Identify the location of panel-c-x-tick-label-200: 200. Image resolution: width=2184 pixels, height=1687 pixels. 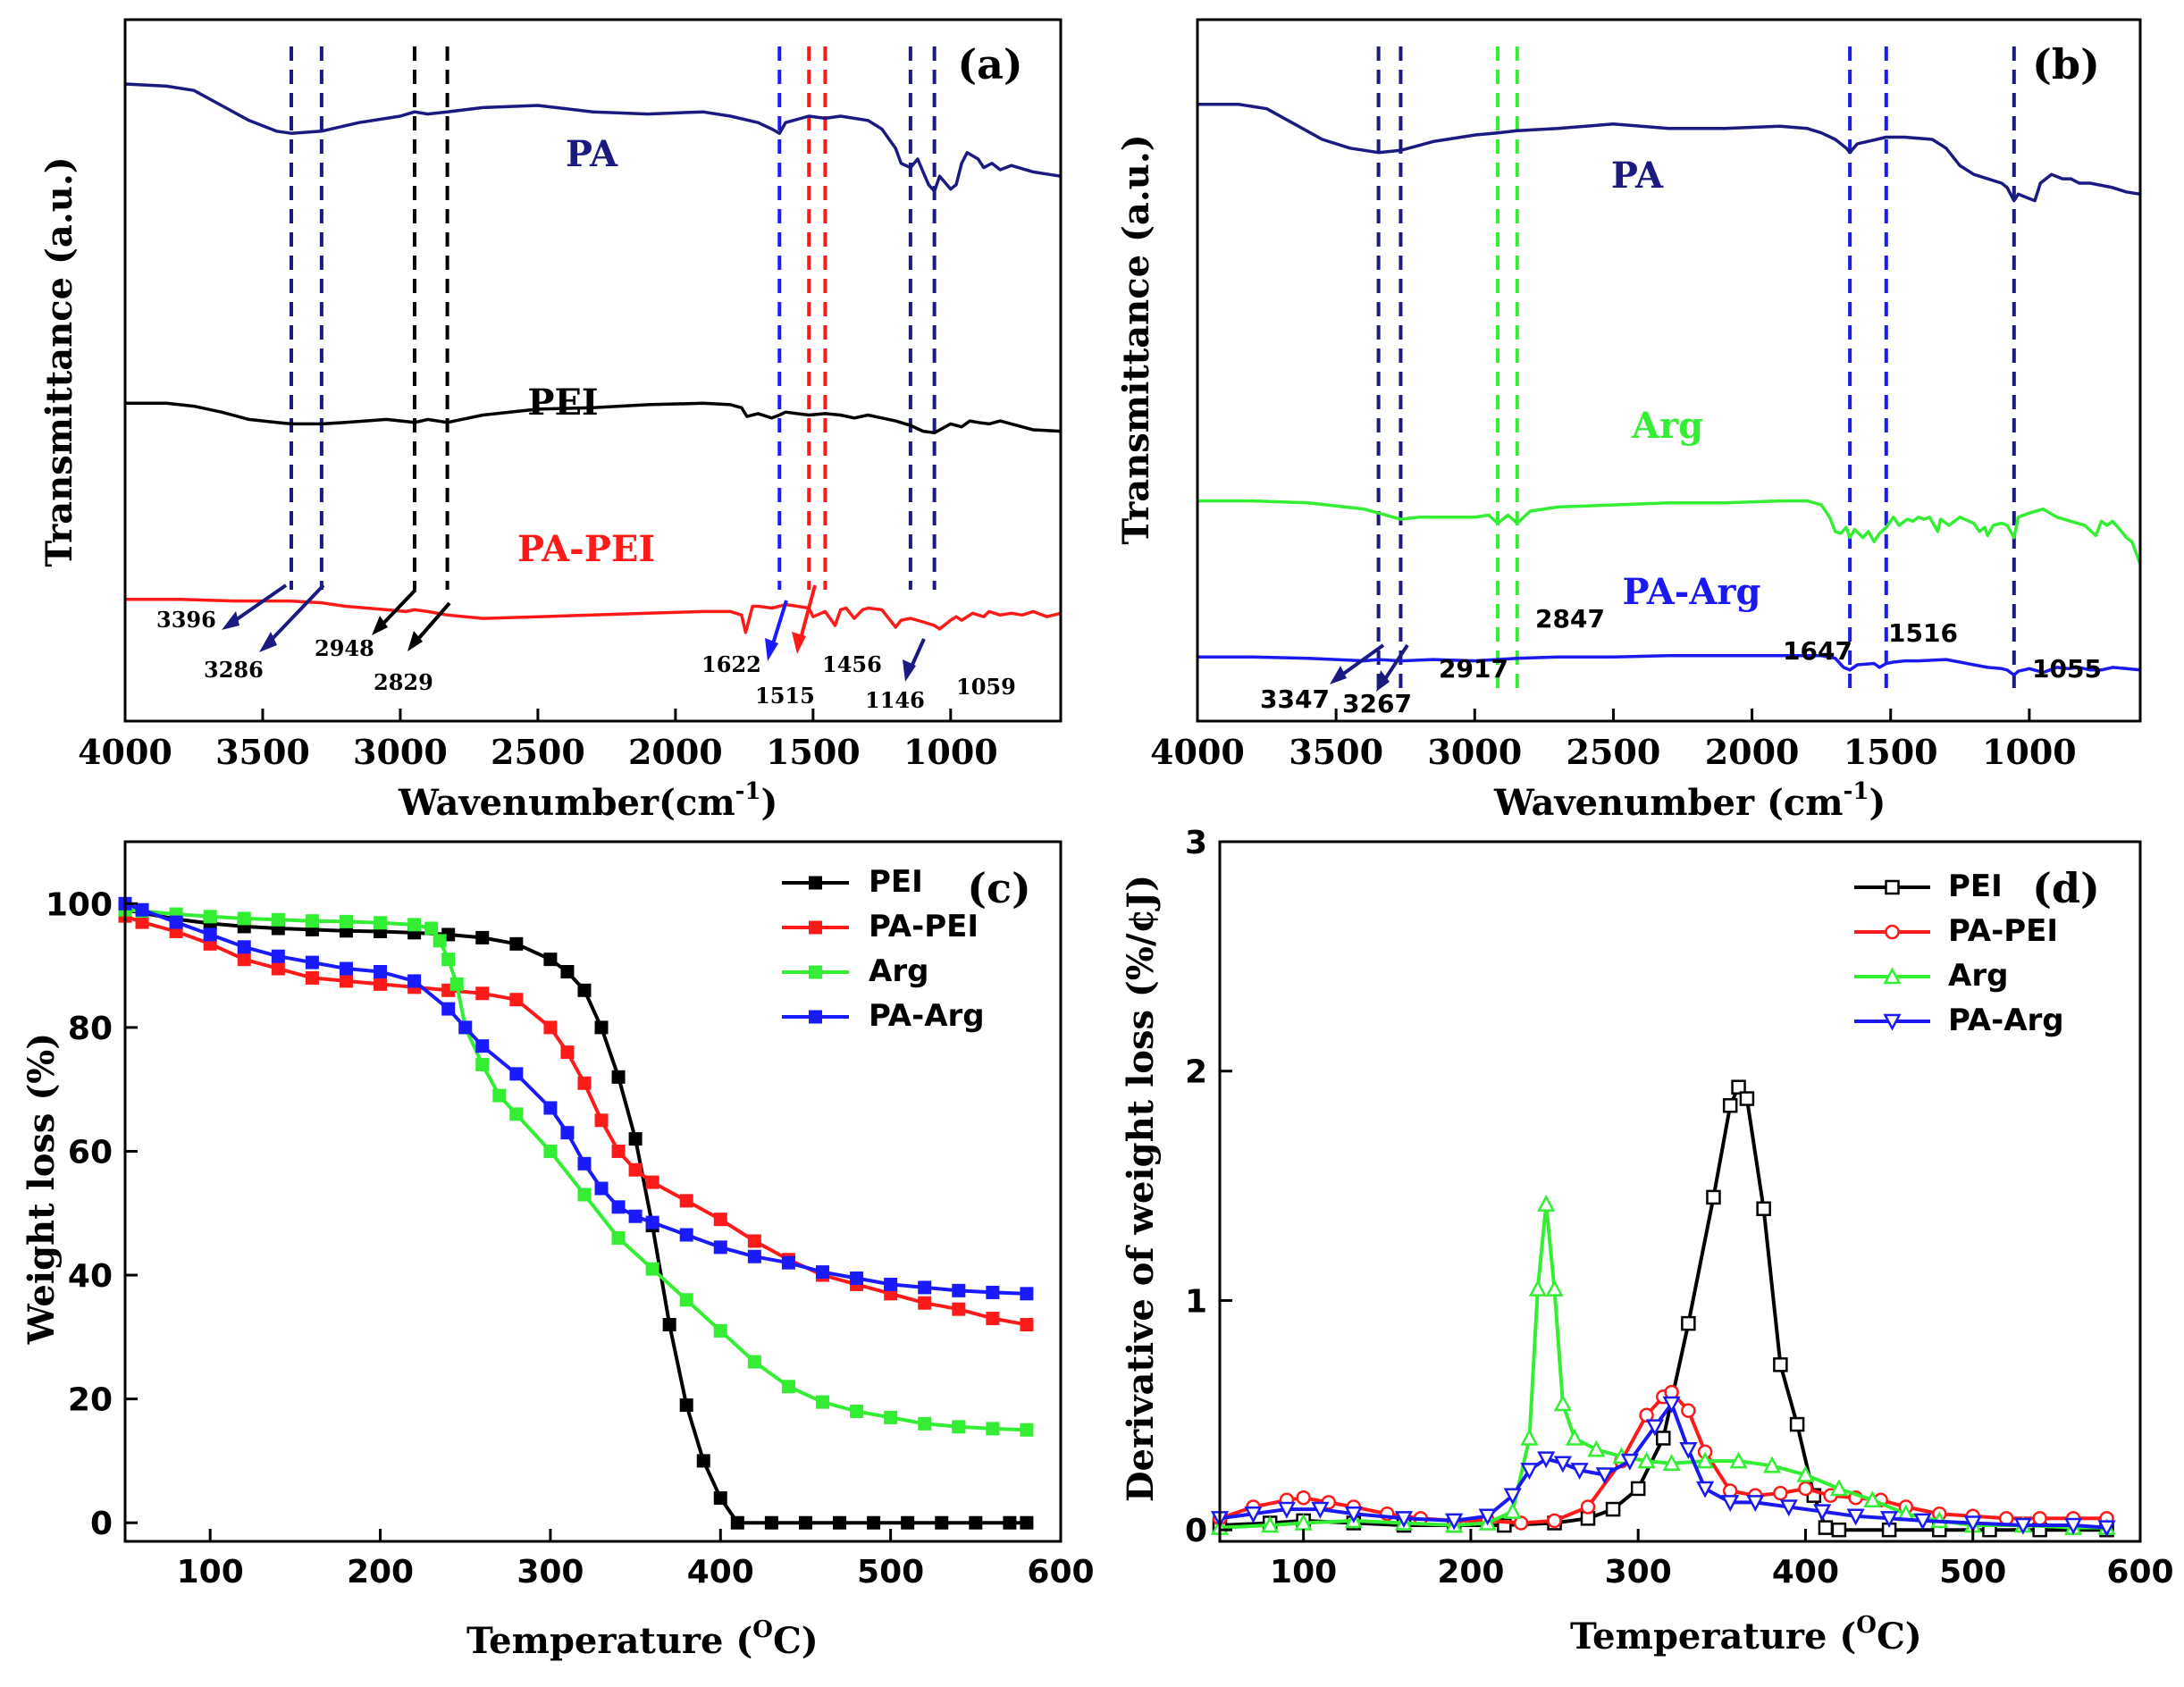
(380, 1572).